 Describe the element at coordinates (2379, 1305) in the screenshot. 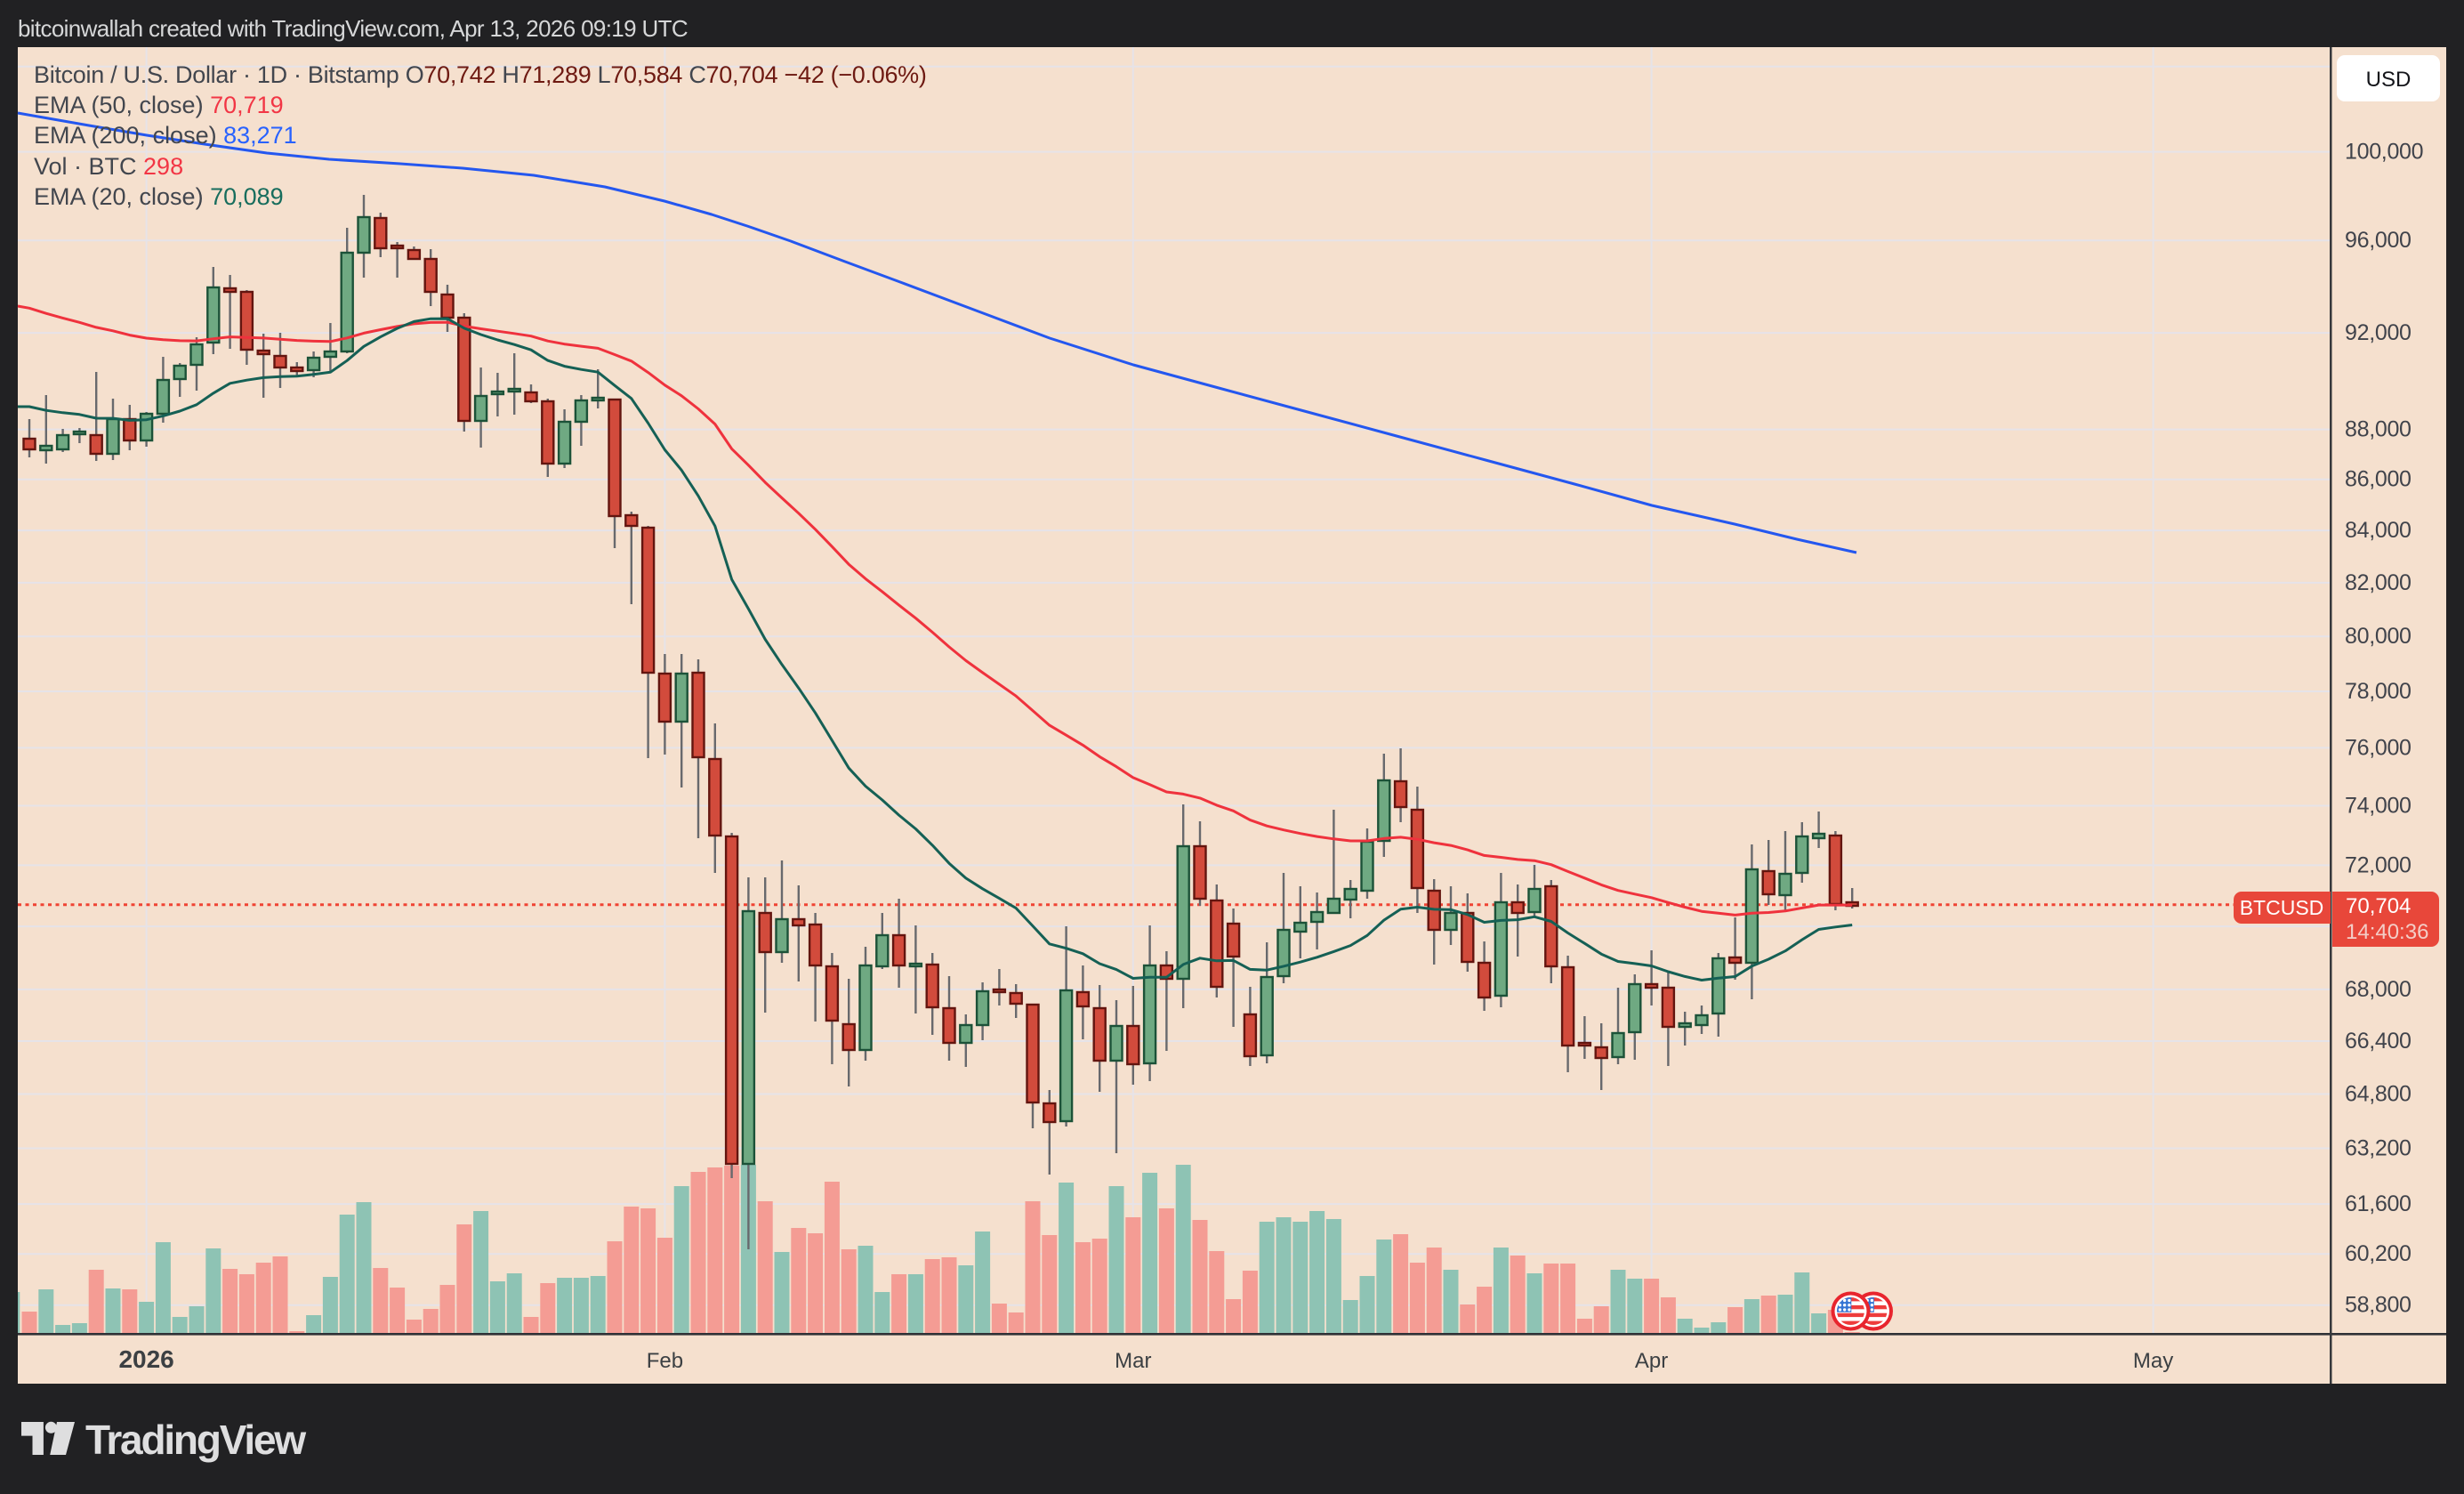

I see `svg-text: 58,800` at that location.